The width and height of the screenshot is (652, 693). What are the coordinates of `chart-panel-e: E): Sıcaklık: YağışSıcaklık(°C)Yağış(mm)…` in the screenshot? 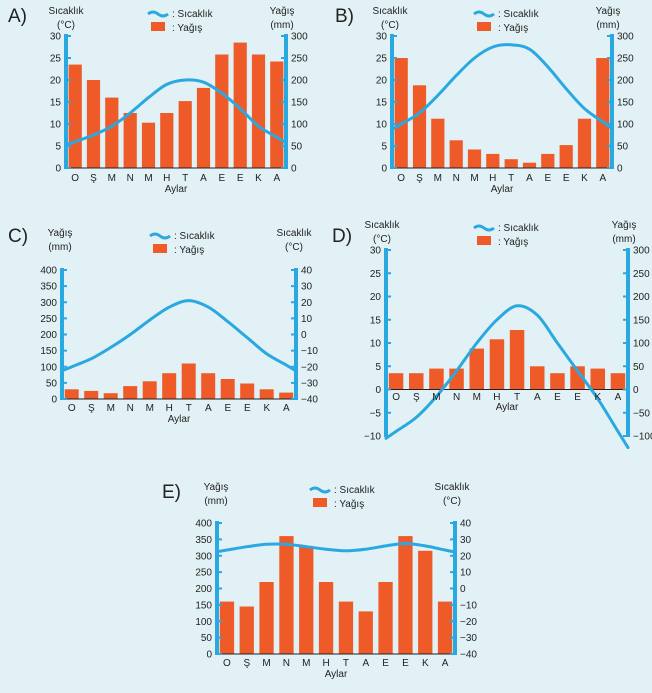 It's located at (319, 581).